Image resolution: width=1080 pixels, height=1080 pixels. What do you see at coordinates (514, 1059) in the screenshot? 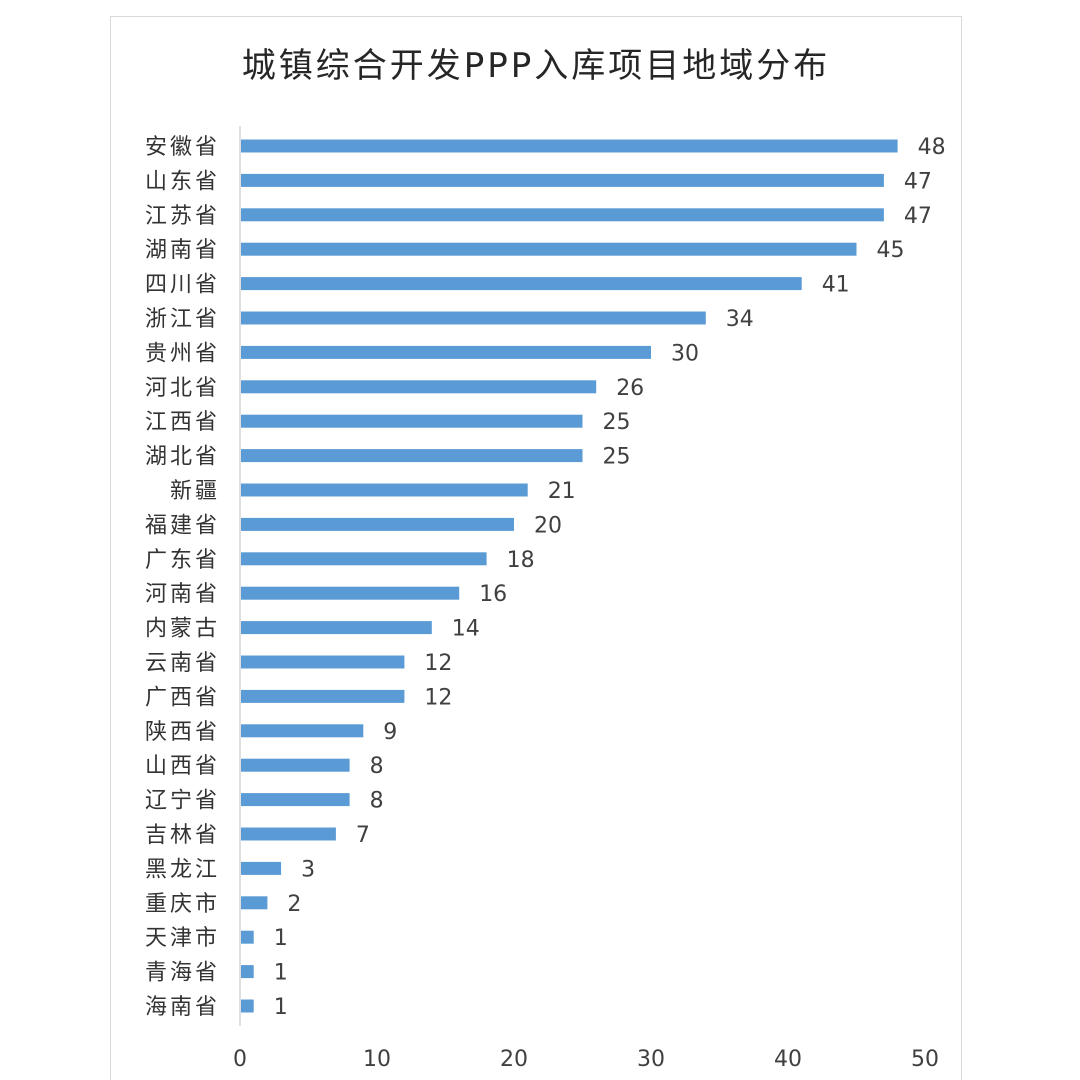
I see `x-tick-label: 20` at bounding box center [514, 1059].